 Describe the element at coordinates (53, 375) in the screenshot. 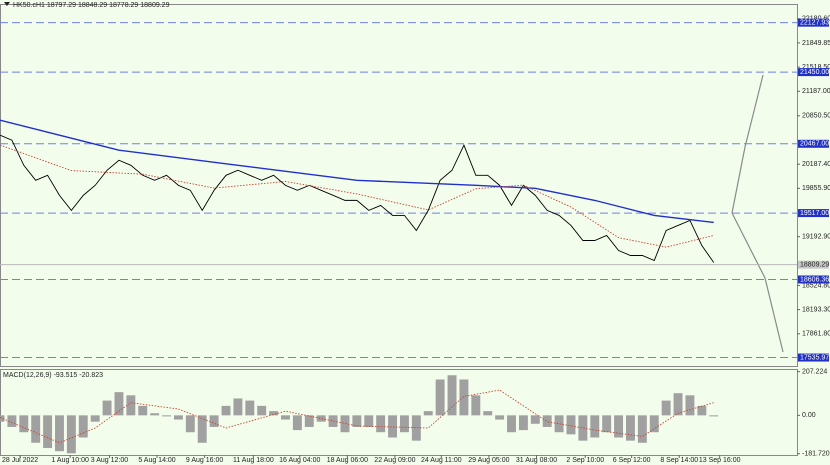

I see `macd-label: MACD(12,26,9) -93.515 -20.823` at that location.